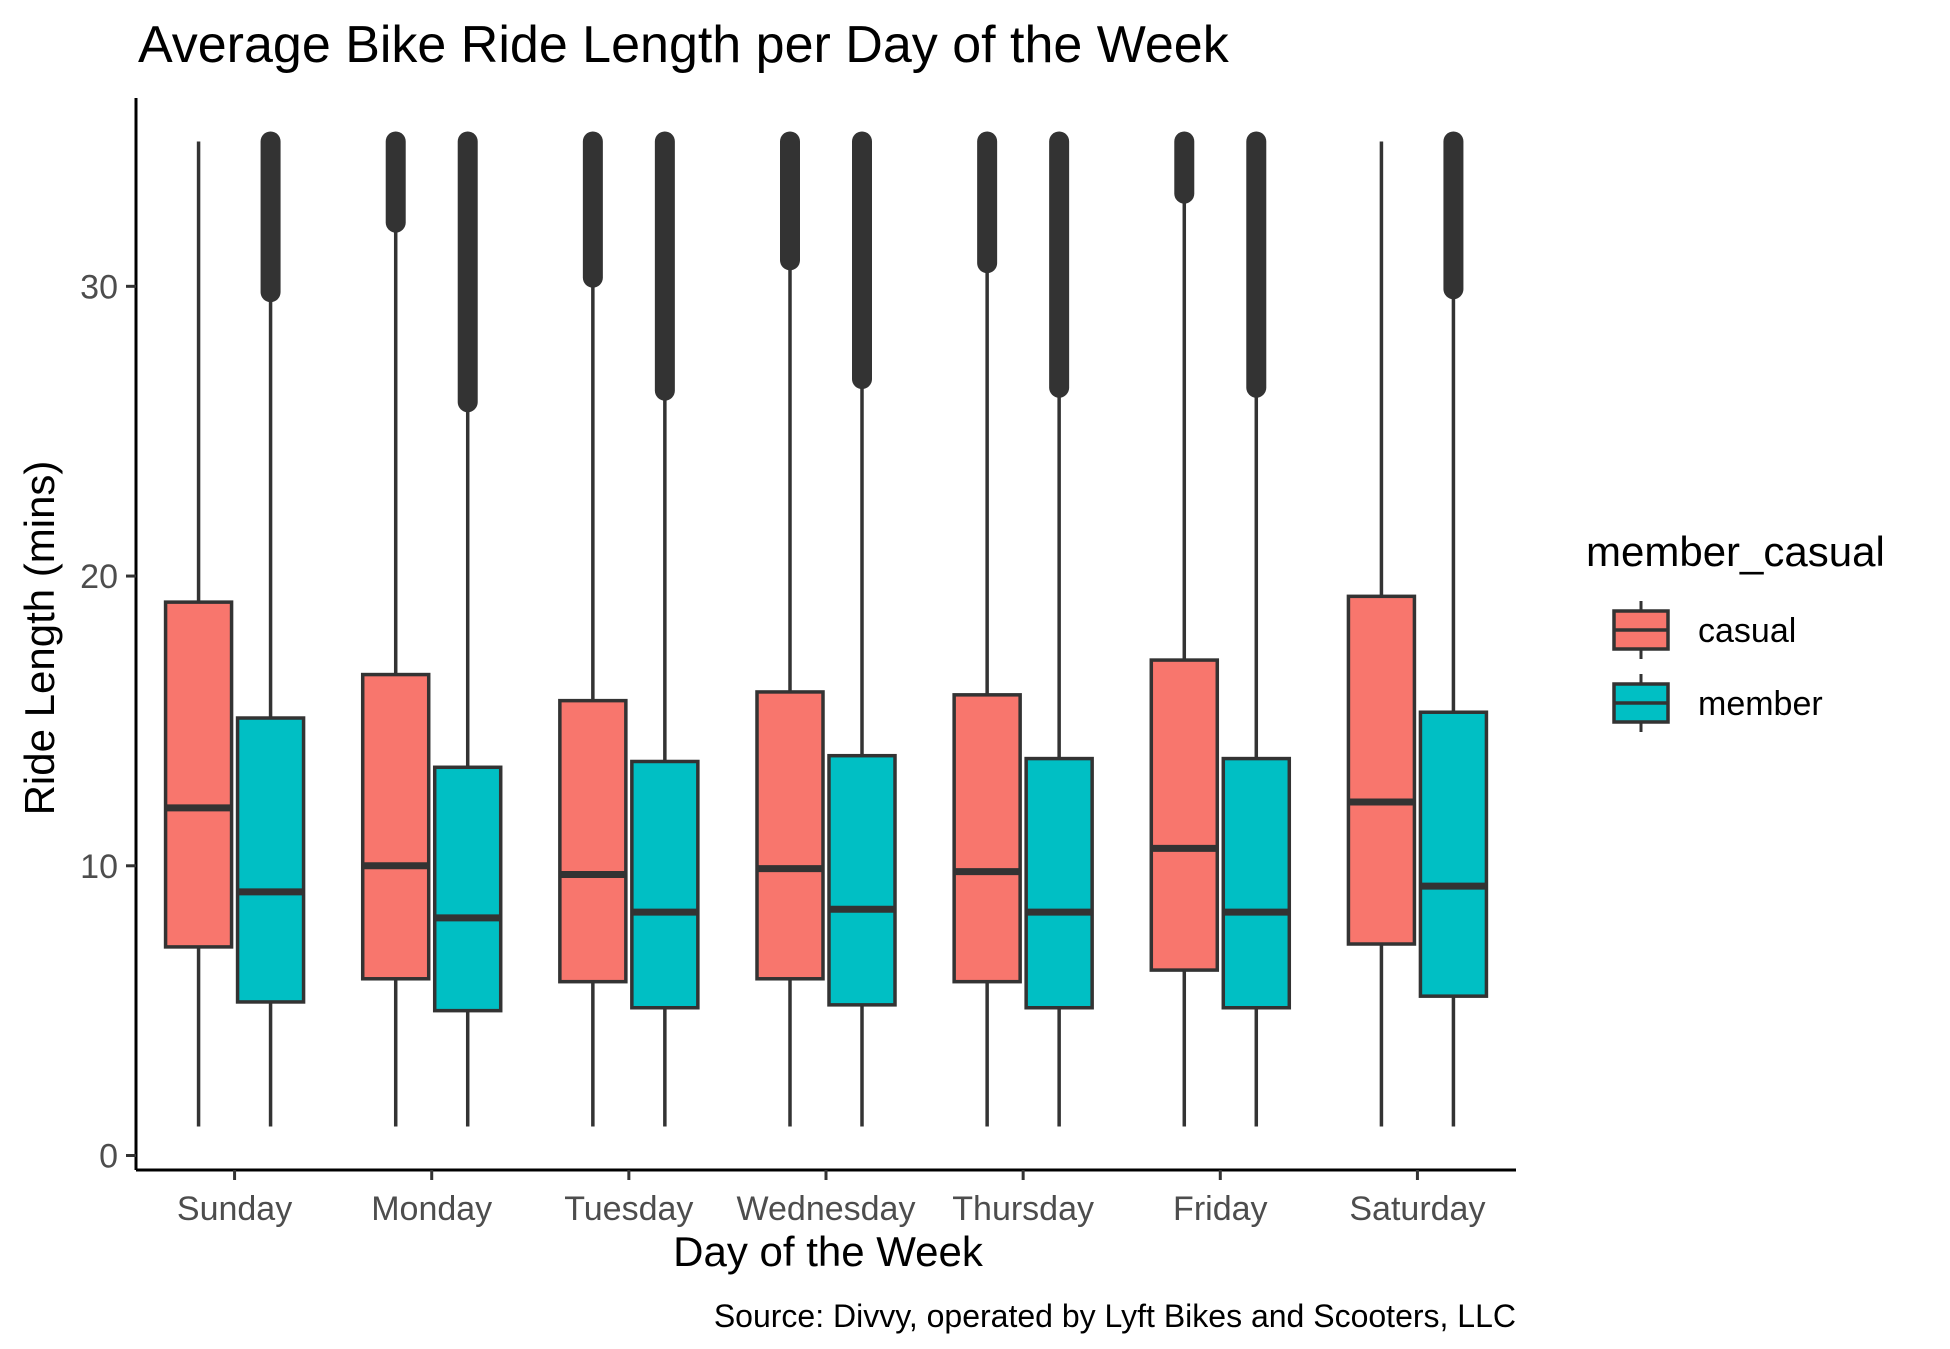  I want to click on x-tick-label: Monday, so click(431, 1209).